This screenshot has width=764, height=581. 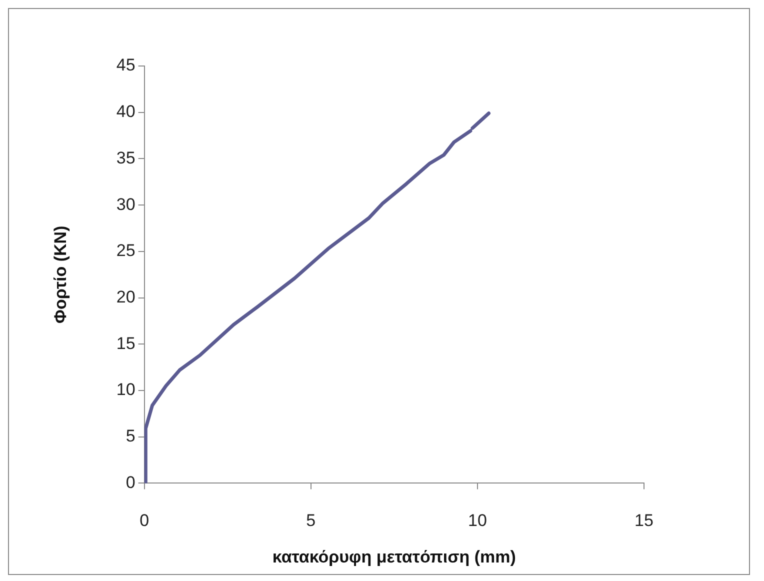 I want to click on y-tick-label: 45, so click(x=126, y=65).